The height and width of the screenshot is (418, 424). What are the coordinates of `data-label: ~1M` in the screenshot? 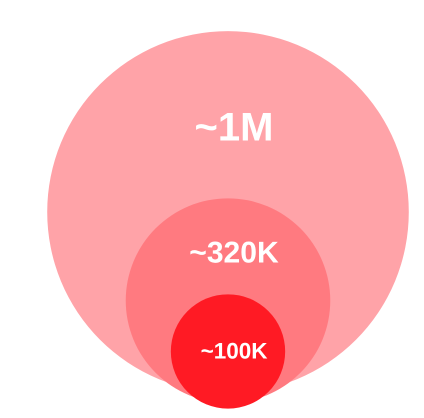 It's located at (234, 127).